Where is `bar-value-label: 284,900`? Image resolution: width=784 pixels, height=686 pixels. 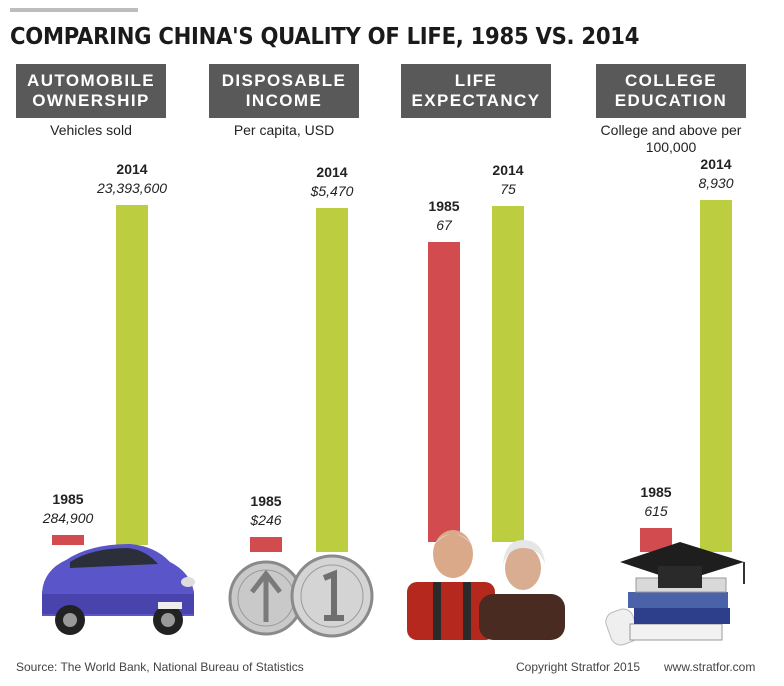 bar-value-label: 284,900 is located at coordinates (68, 518).